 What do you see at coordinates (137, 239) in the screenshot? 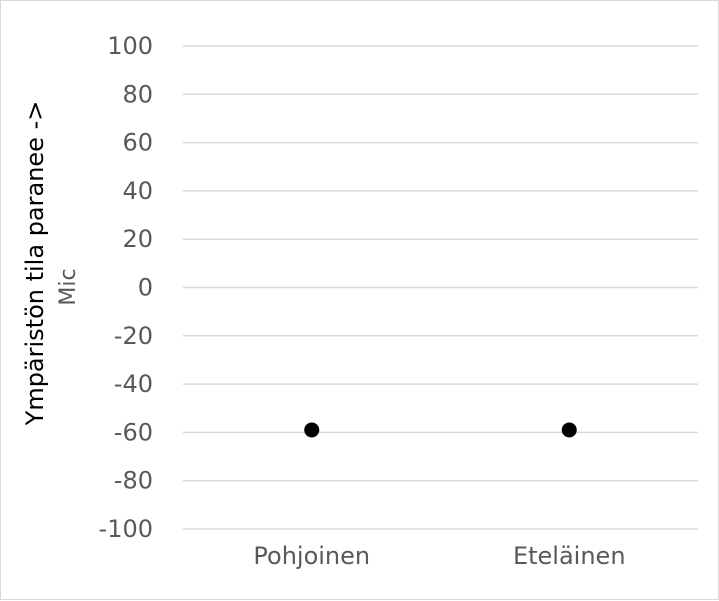
I see `y-tick-label: 20` at bounding box center [137, 239].